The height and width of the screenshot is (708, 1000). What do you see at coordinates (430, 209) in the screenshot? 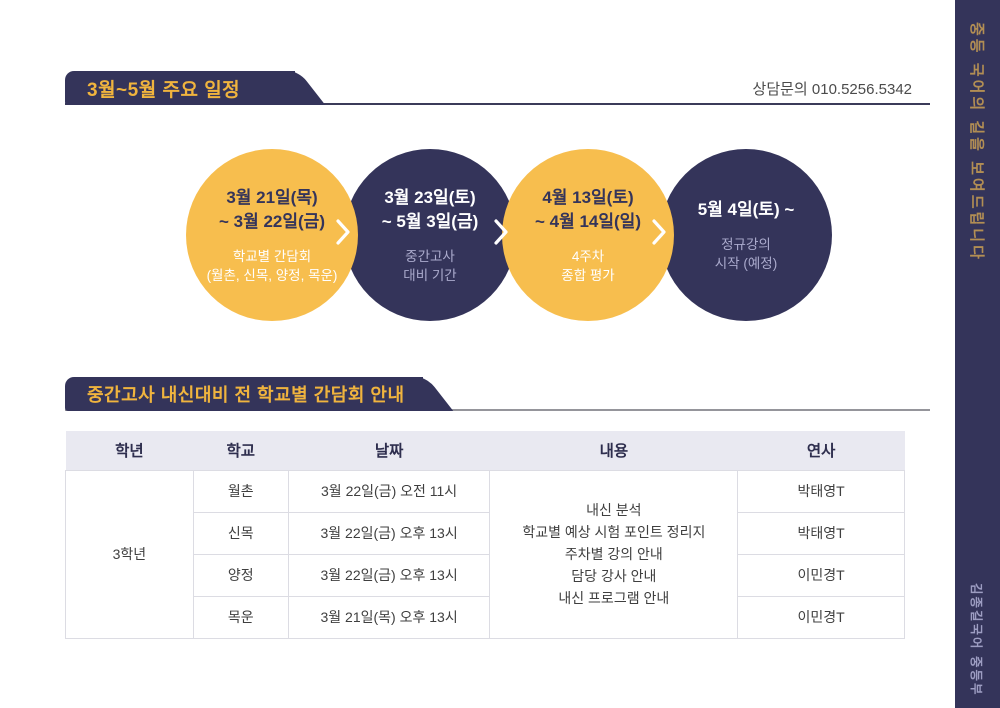
I see `step-dates: 3월 23일(토) ~ 5월 3일(금)` at bounding box center [430, 209].